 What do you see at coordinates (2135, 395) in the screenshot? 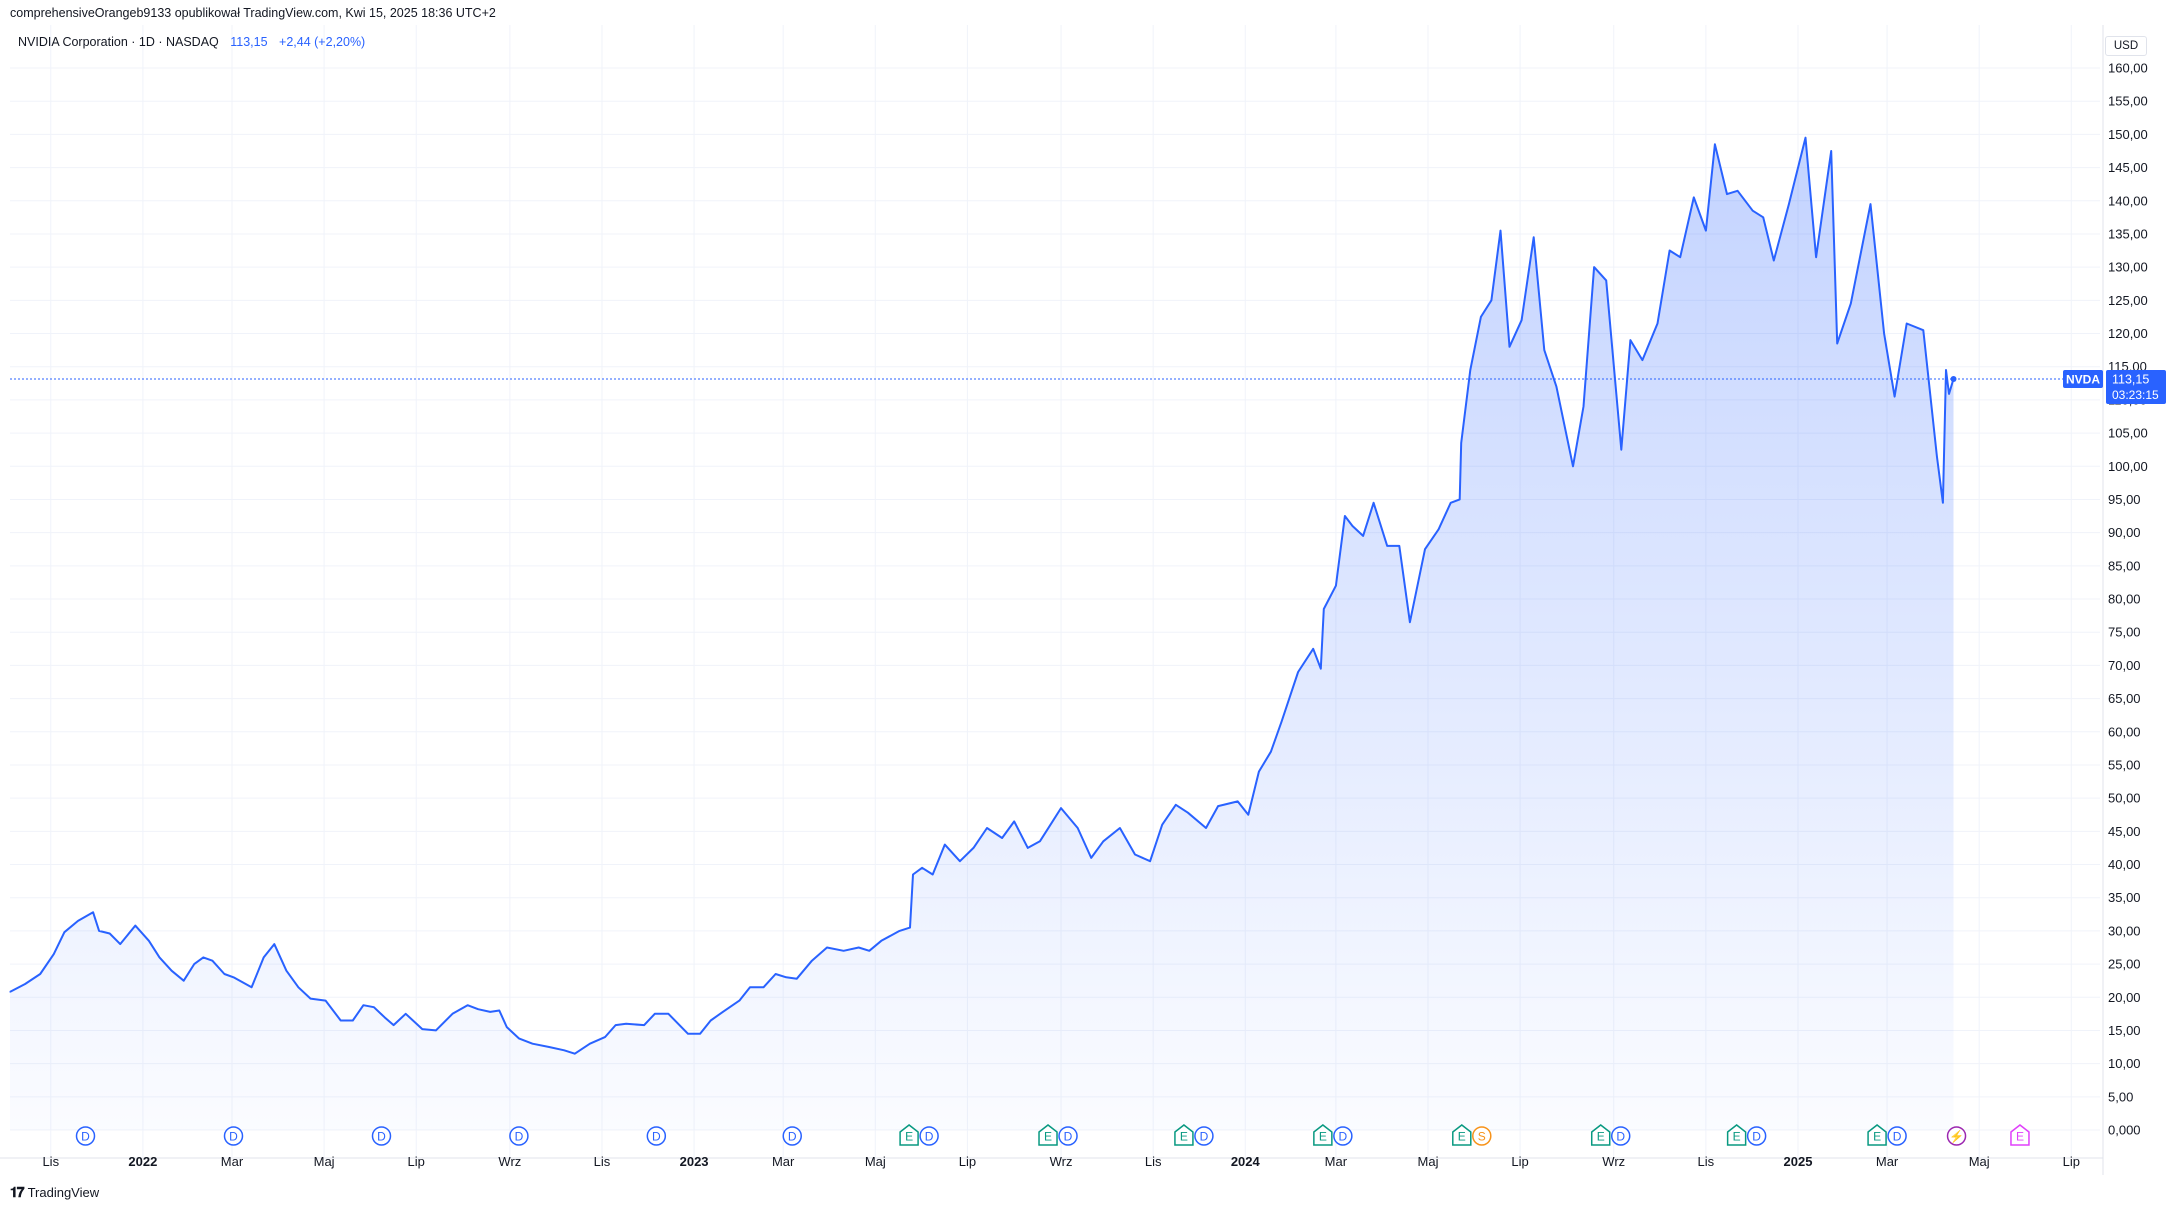
I see `price-tag-countdown: 03:23:15` at bounding box center [2135, 395].